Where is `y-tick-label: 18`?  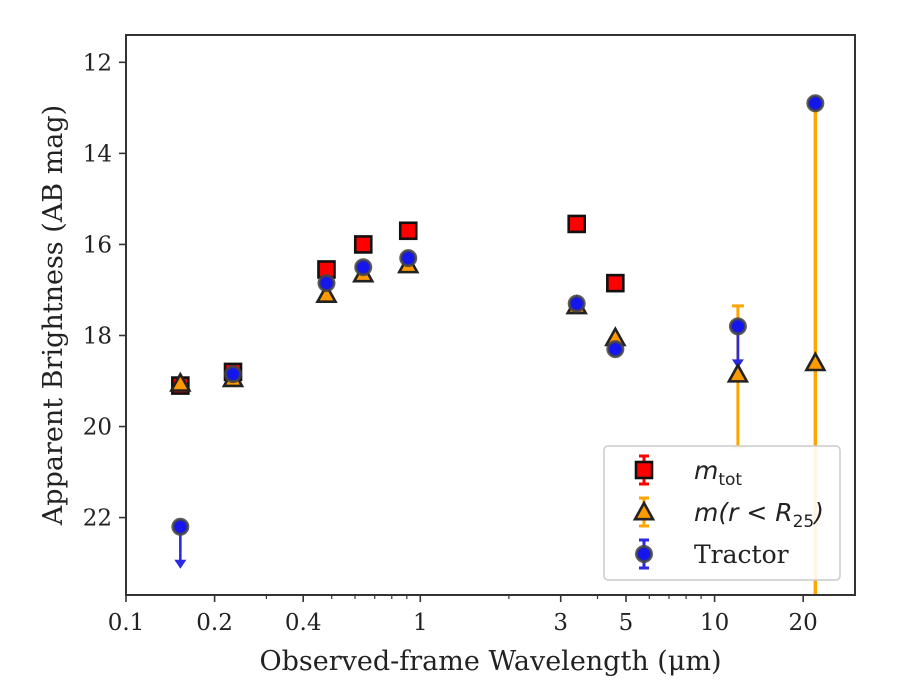 y-tick-label: 18 is located at coordinates (97, 336).